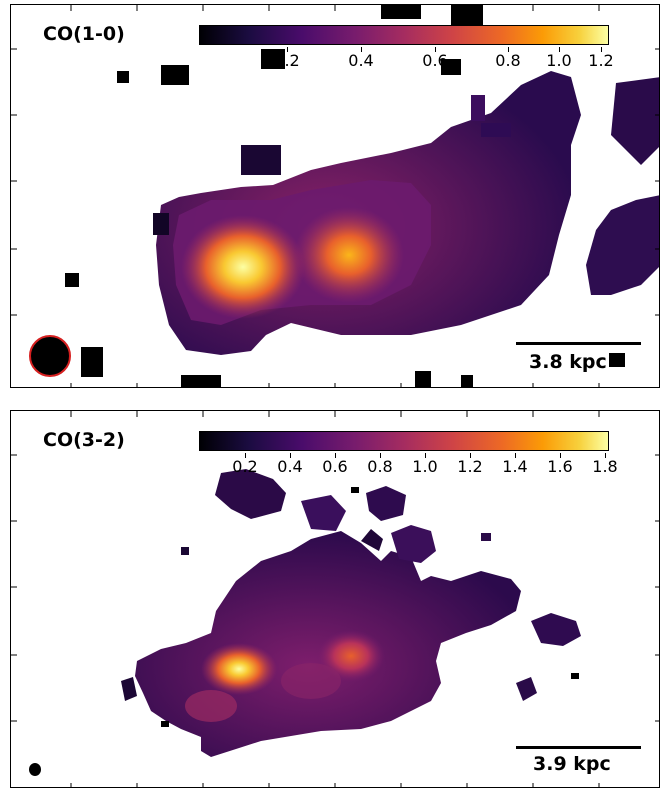  Describe the element at coordinates (515, 466) in the screenshot. I see `co32-cbar-label: 1.4` at that location.